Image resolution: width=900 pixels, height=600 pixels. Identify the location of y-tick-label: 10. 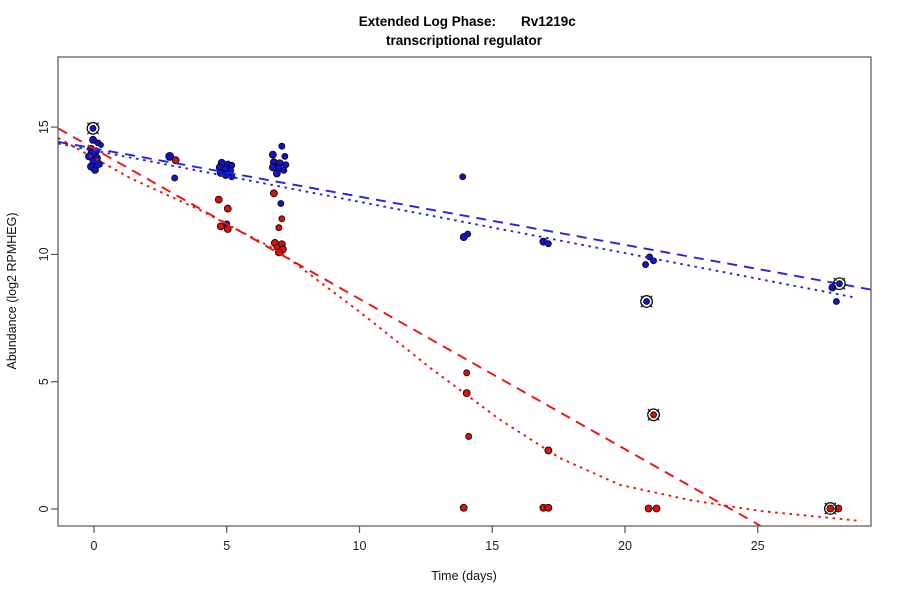
(44, 254).